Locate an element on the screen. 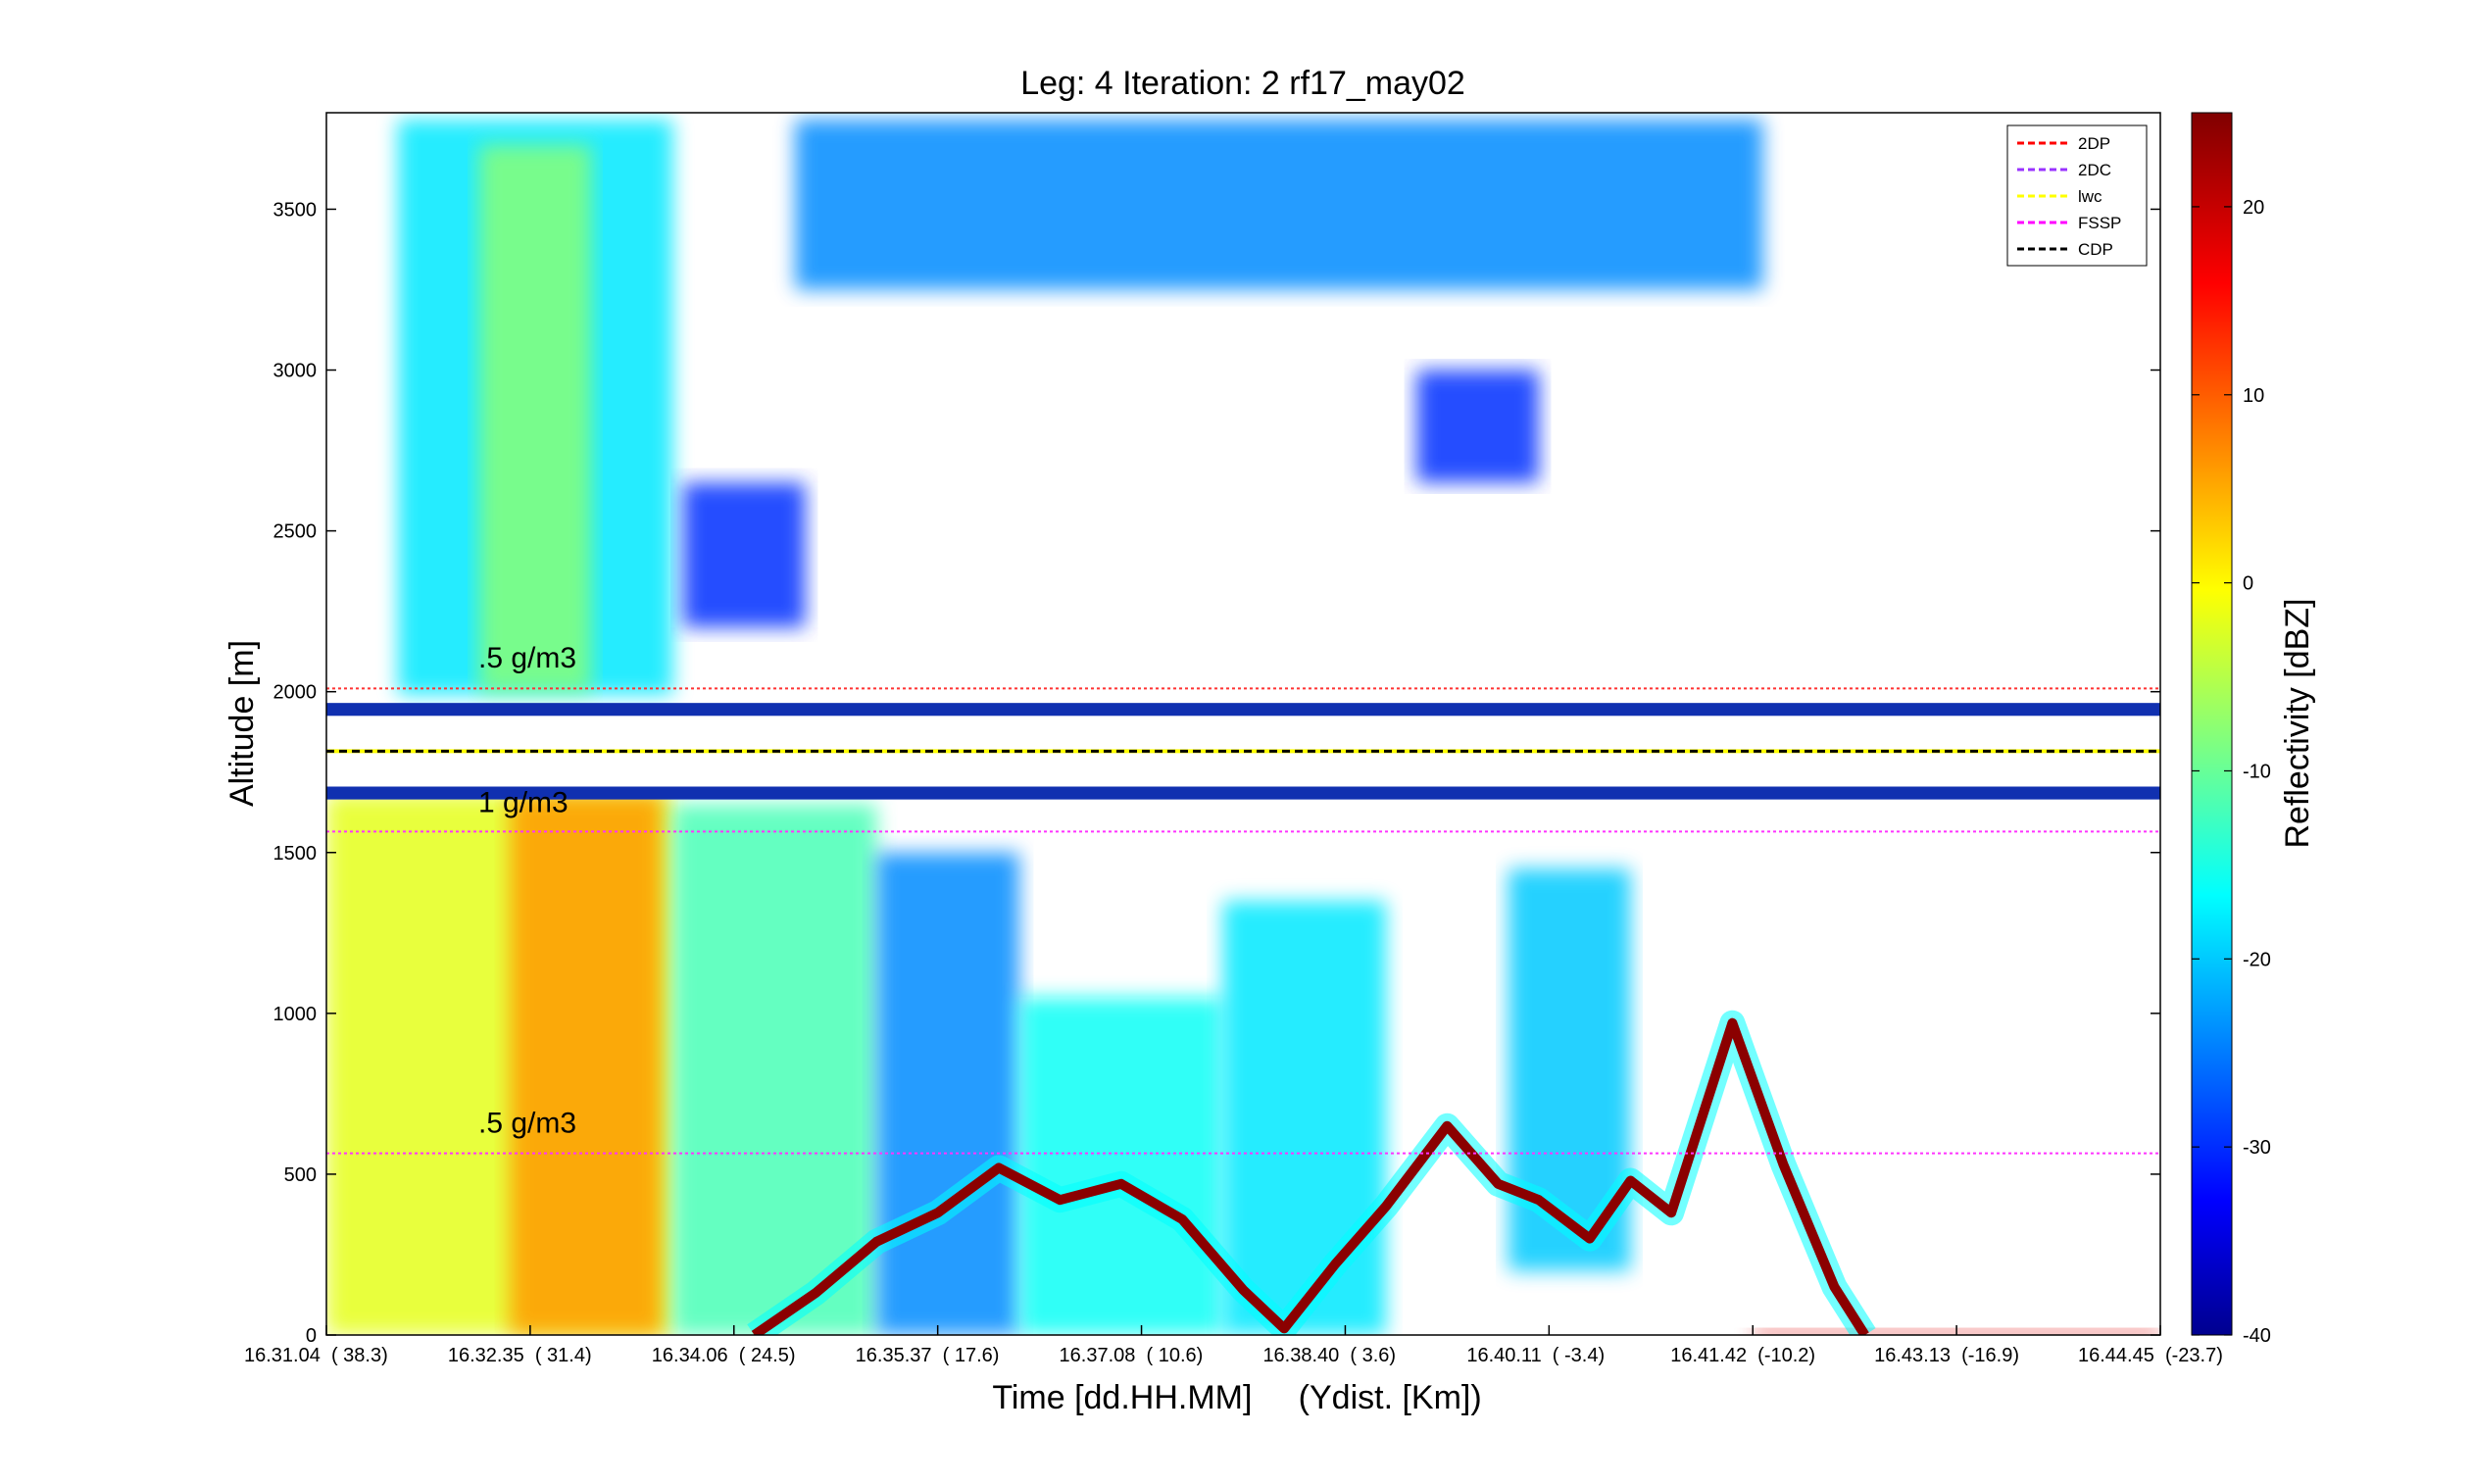  upper-noise-band is located at coordinates (1243, 710).